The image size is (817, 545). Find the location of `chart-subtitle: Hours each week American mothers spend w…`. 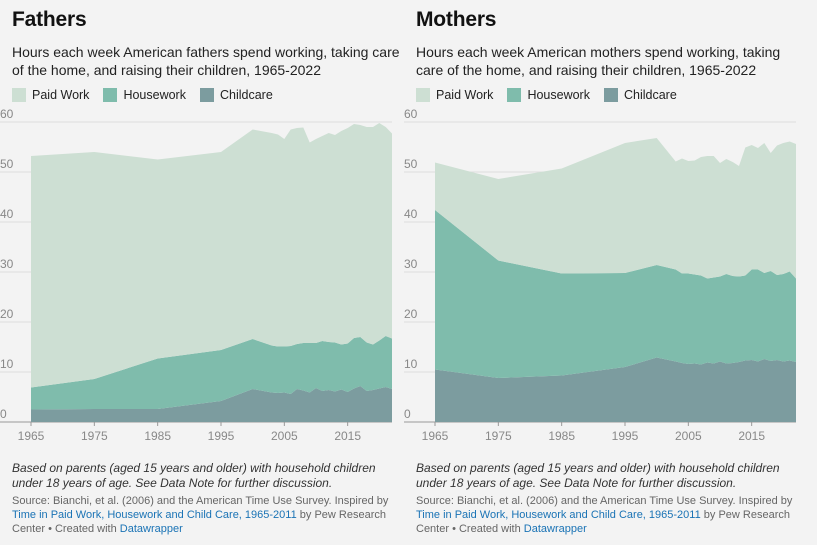

chart-subtitle: Hours each week American mothers spend w… is located at coordinates (598, 61).